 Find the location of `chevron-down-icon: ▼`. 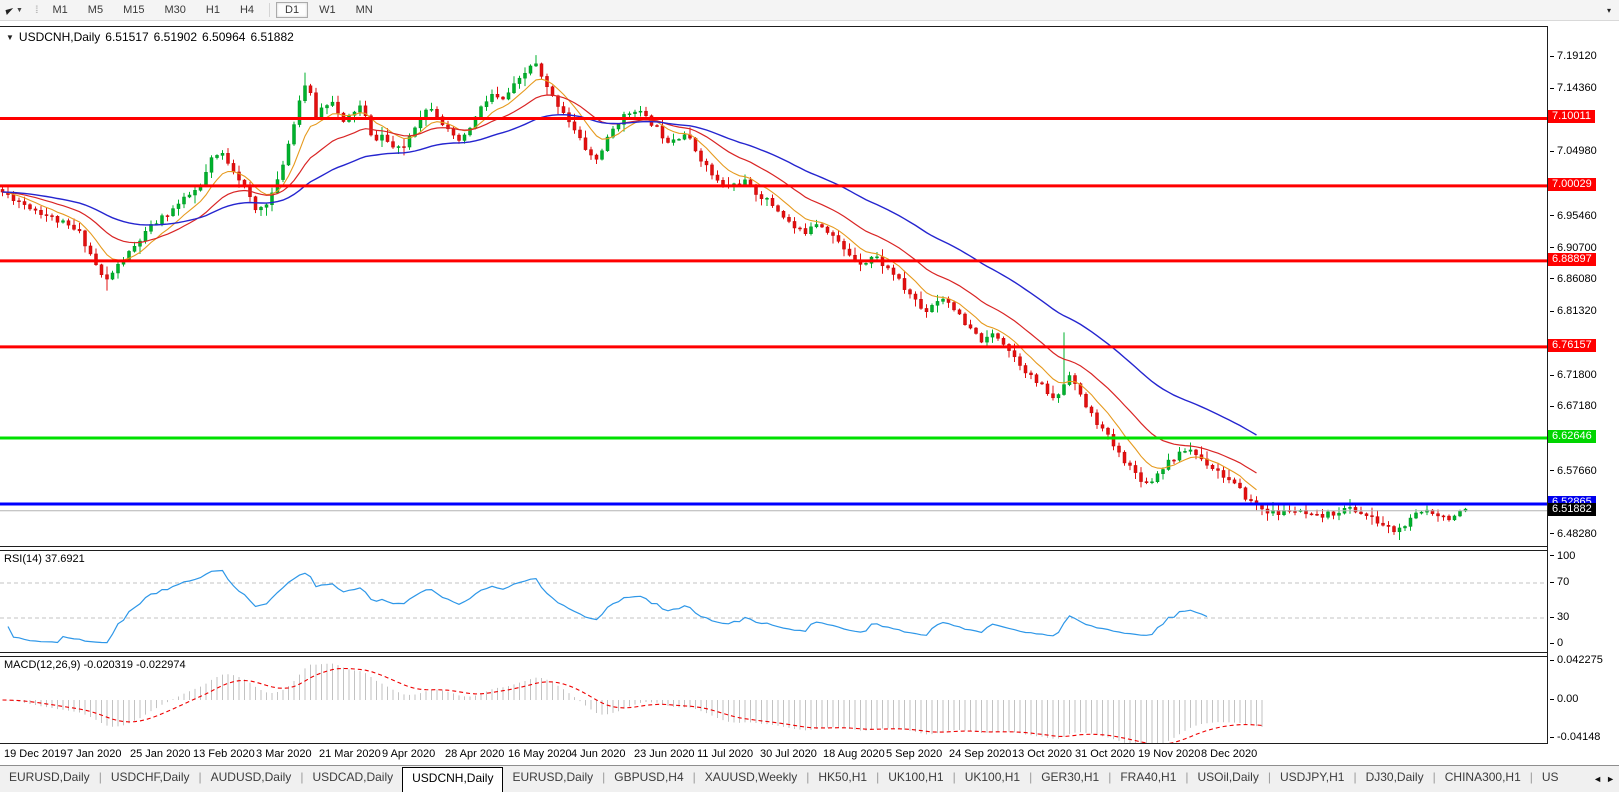

chevron-down-icon: ▼ is located at coordinates (19, 10).